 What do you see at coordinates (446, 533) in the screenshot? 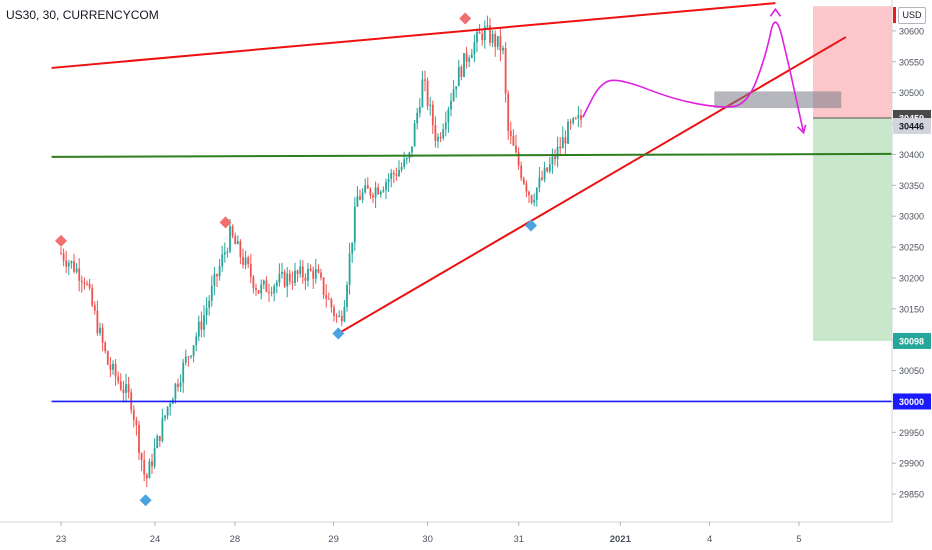
I see `time-axis: 23 24 28 29 30 31 2021 4 5` at bounding box center [446, 533].